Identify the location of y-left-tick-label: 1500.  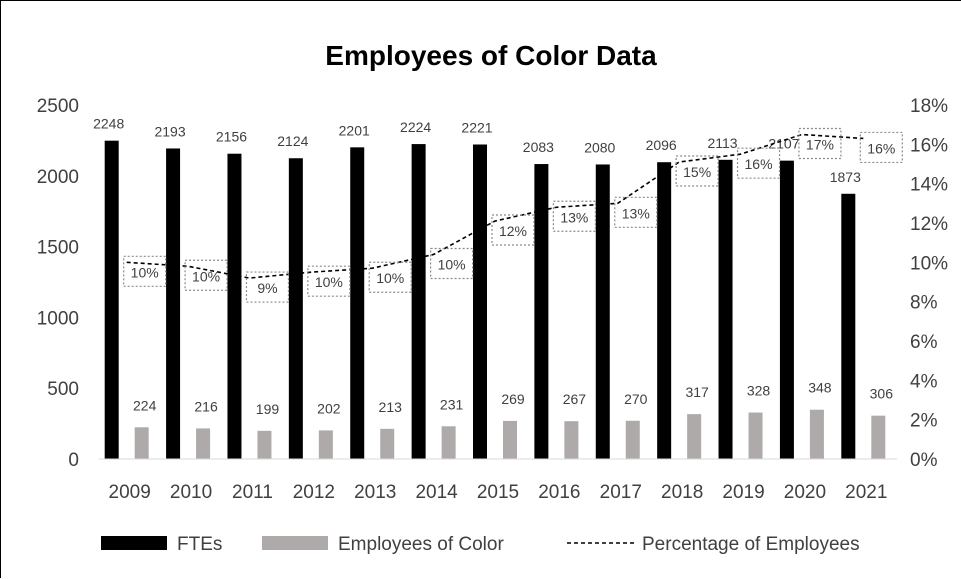
(58, 248).